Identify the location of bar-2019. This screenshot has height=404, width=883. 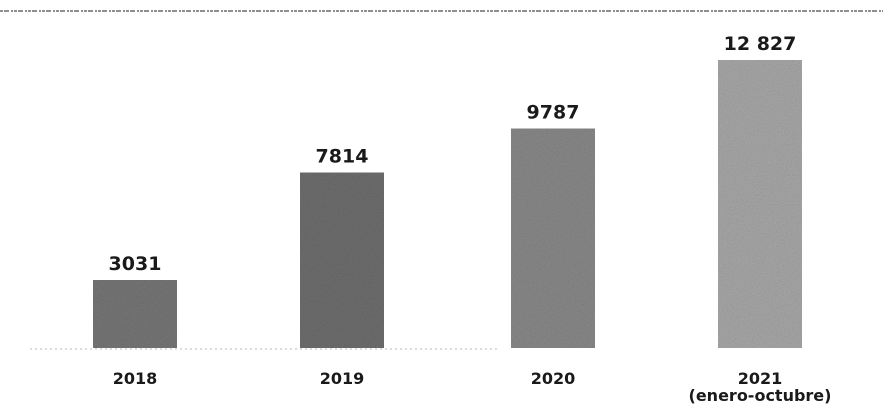
(342, 260).